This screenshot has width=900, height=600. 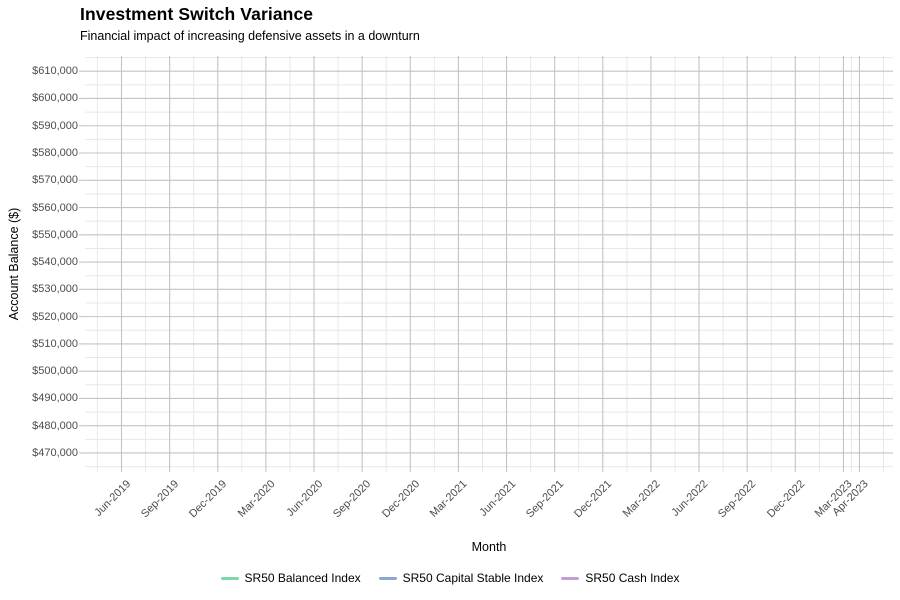 I want to click on legend-label: SR50 Capital Stable Index, so click(x=473, y=578).